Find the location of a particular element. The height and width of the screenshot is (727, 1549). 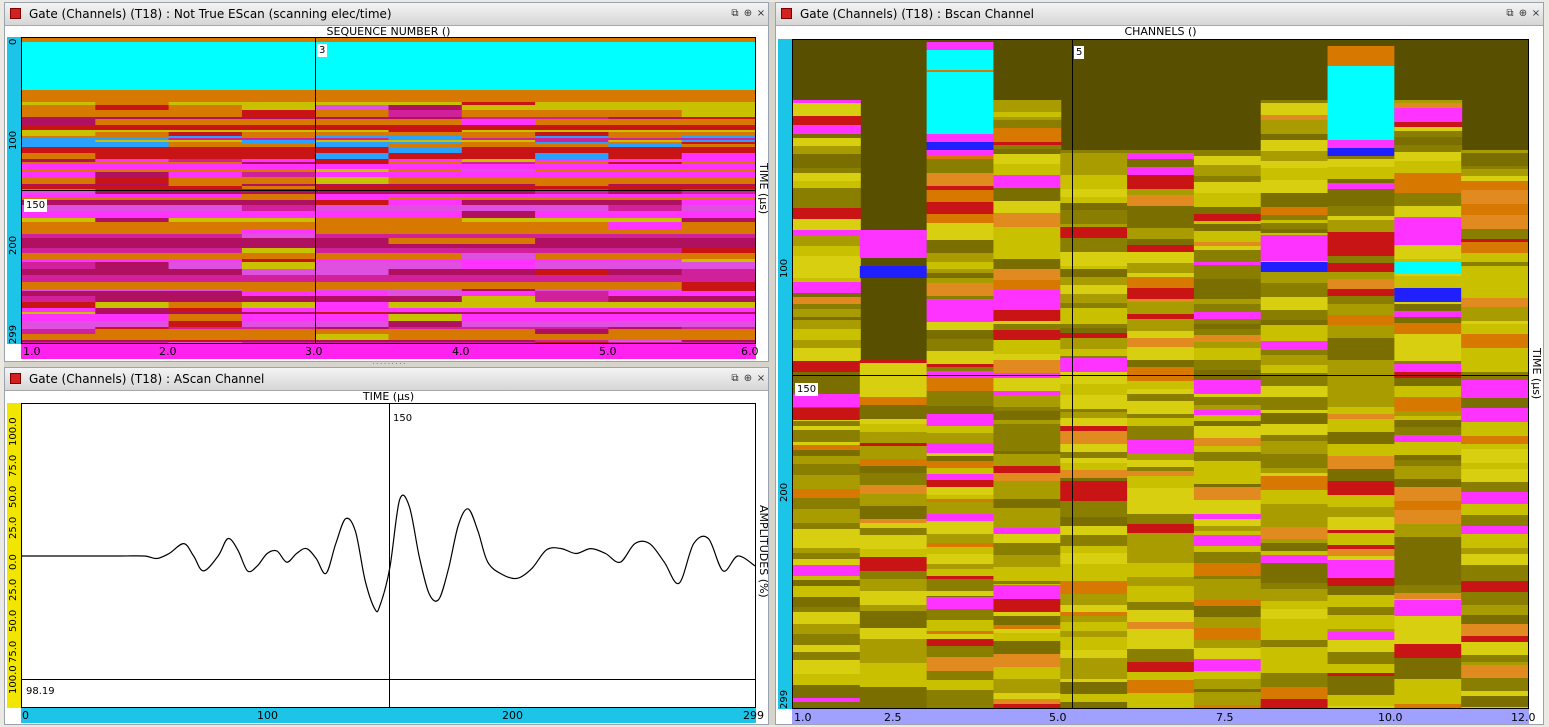

bscan-y-axis is located at coordinates (785, 374).